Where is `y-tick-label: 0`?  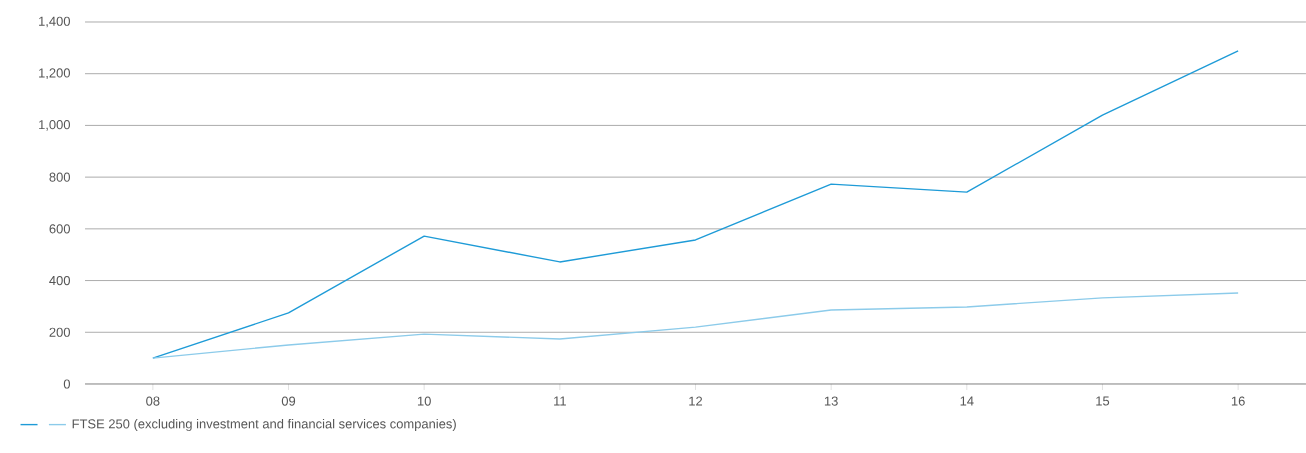 y-tick-label: 0 is located at coordinates (66, 384).